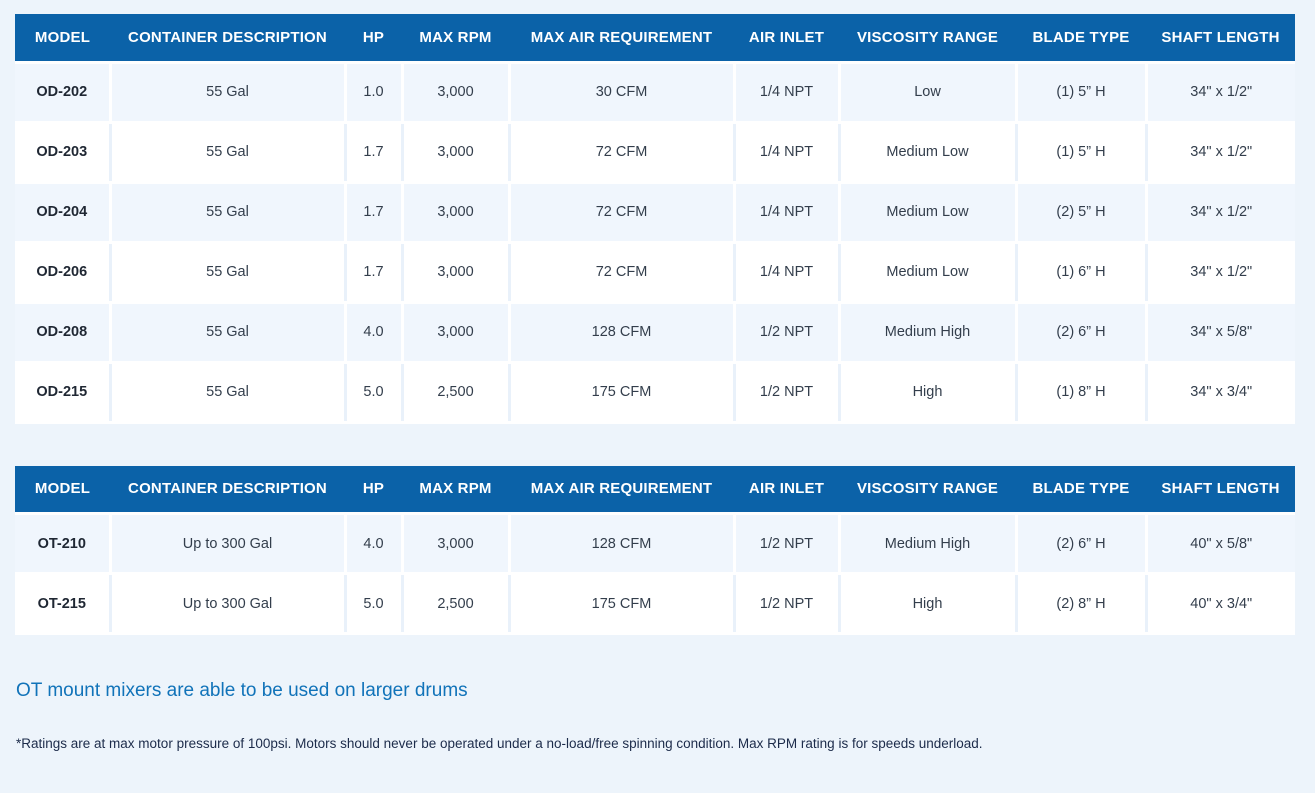  What do you see at coordinates (1220, 544) in the screenshot?
I see `spec-cell: 40" x 5/8"` at bounding box center [1220, 544].